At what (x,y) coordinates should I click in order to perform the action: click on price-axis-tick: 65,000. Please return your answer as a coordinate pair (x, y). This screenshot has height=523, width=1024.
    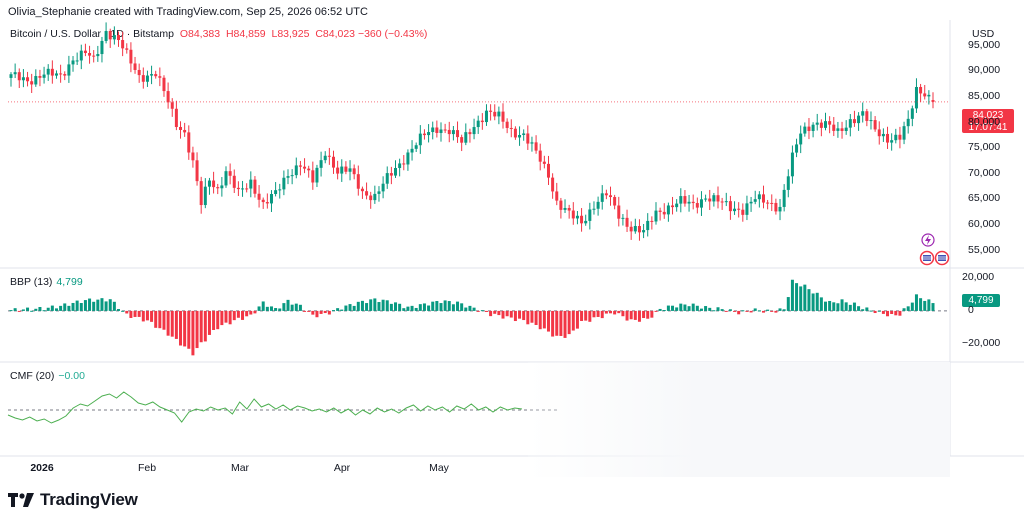
    Looking at the image, I should click on (984, 198).